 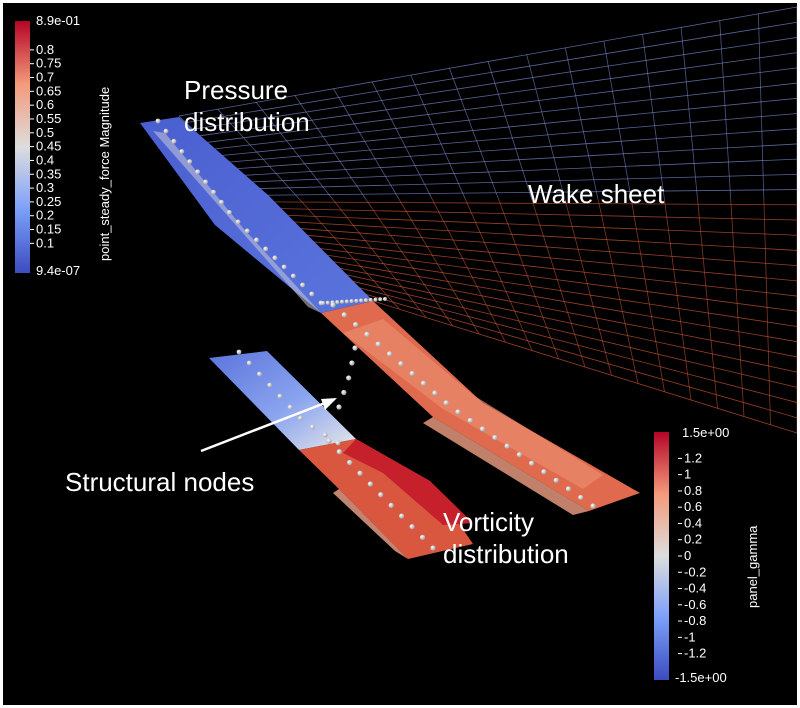 I want to click on colorbar-tick-label: 0.5, so click(x=45, y=132).